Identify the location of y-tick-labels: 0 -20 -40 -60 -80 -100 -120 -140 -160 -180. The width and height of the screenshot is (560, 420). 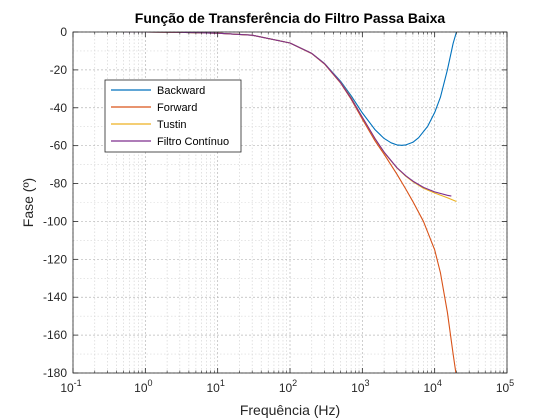
(55, 202).